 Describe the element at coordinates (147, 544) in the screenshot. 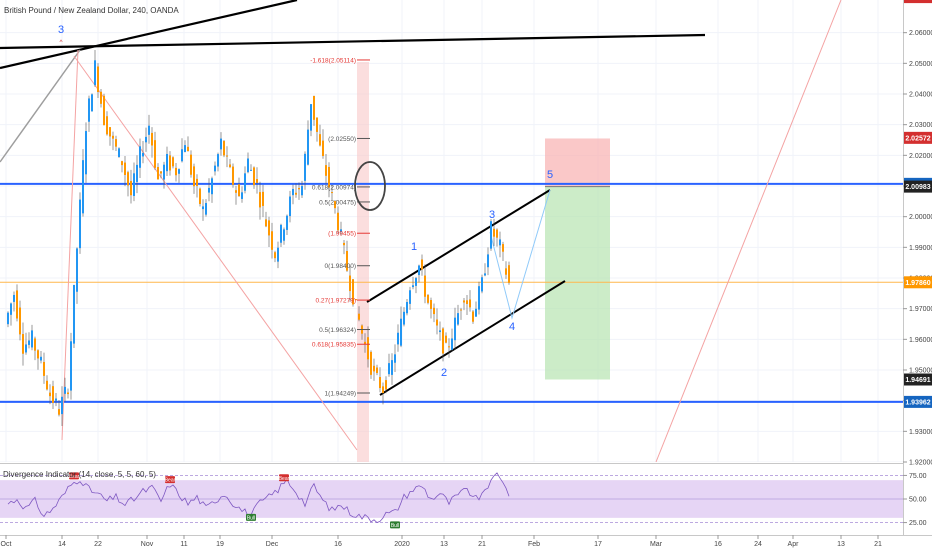

I see `x-tick-label: Nov` at that location.